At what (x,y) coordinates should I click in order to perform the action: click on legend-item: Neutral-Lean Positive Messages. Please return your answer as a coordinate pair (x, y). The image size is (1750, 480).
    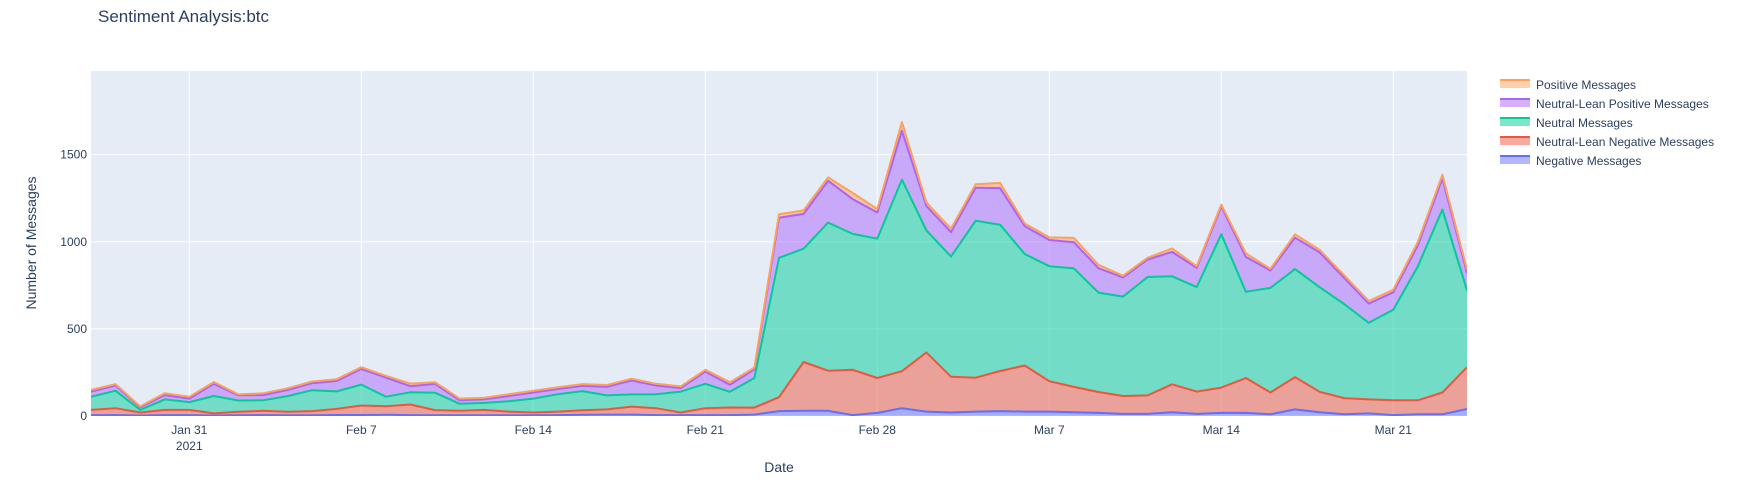
    Looking at the image, I should click on (1604, 104).